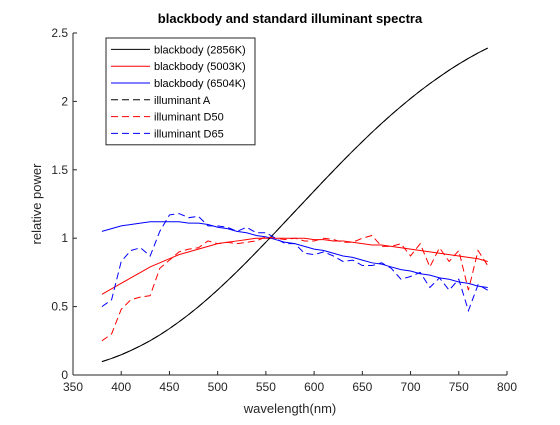  I want to click on legend-label-illuminant-a: illuminant A, so click(182, 101).